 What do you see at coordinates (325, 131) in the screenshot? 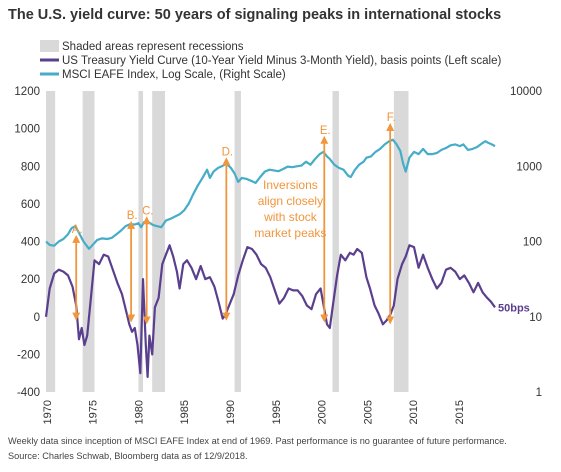
I see `annotation-label: E.` at bounding box center [325, 131].